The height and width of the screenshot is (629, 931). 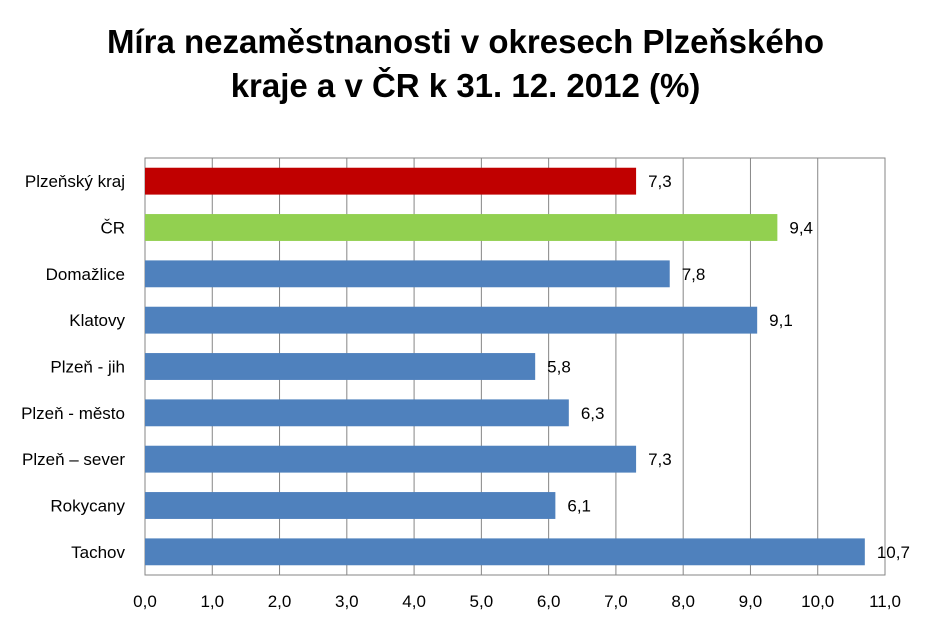 I want to click on value-label: 10,7, so click(x=893, y=552).